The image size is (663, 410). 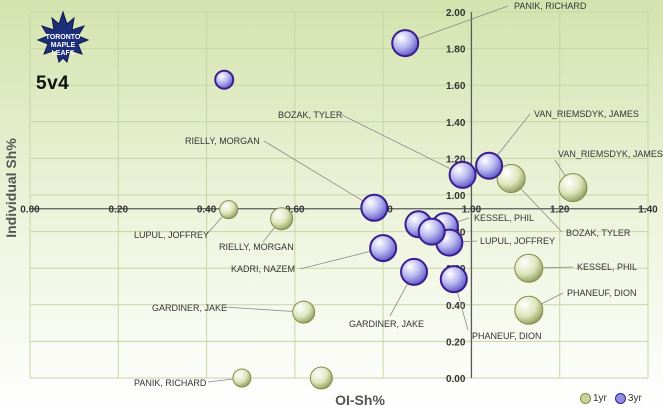 I want to click on x-tick-label: 1.20, so click(x=560, y=210).